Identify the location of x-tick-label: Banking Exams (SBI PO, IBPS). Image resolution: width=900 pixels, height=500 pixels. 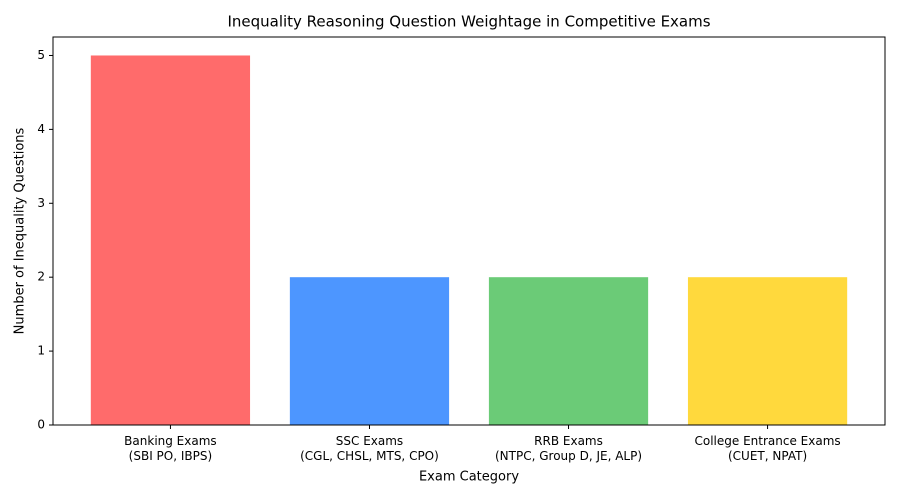
(170, 448).